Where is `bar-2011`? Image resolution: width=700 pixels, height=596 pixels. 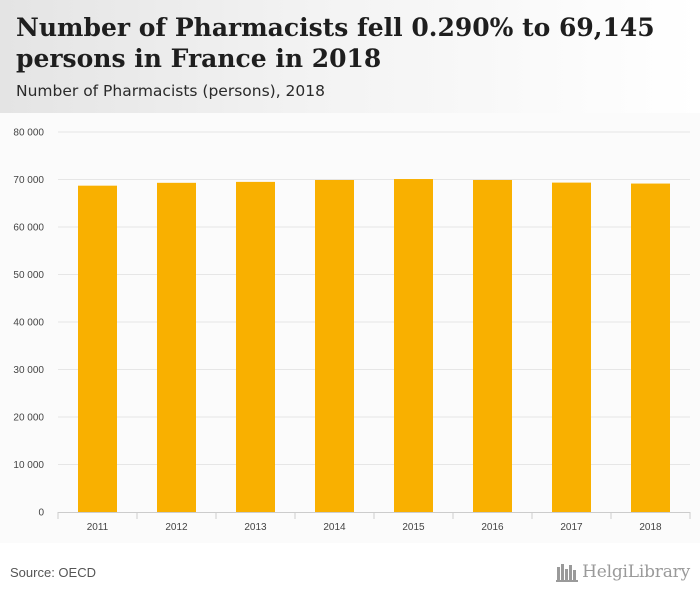 bar-2011 is located at coordinates (97, 349).